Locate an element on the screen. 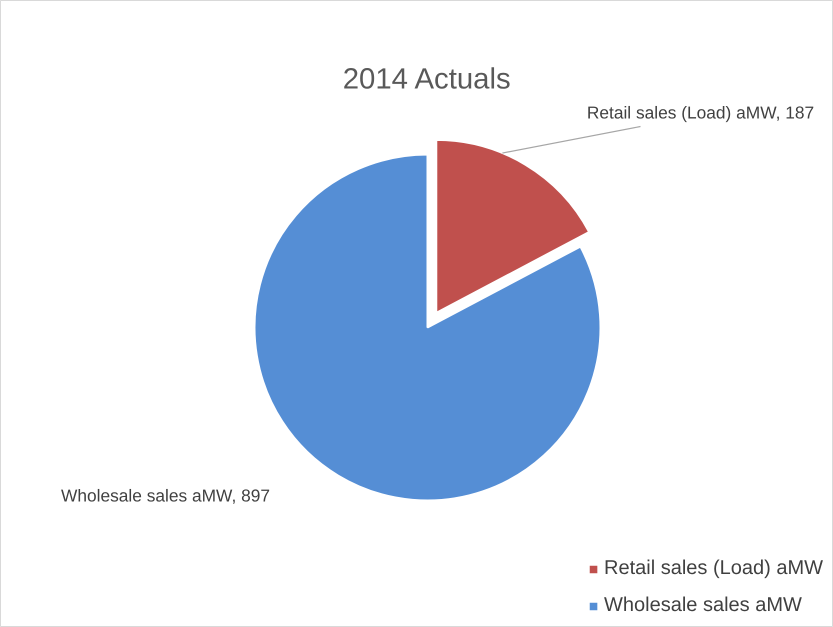  chart-title: 2014 Actuals is located at coordinates (426, 79).